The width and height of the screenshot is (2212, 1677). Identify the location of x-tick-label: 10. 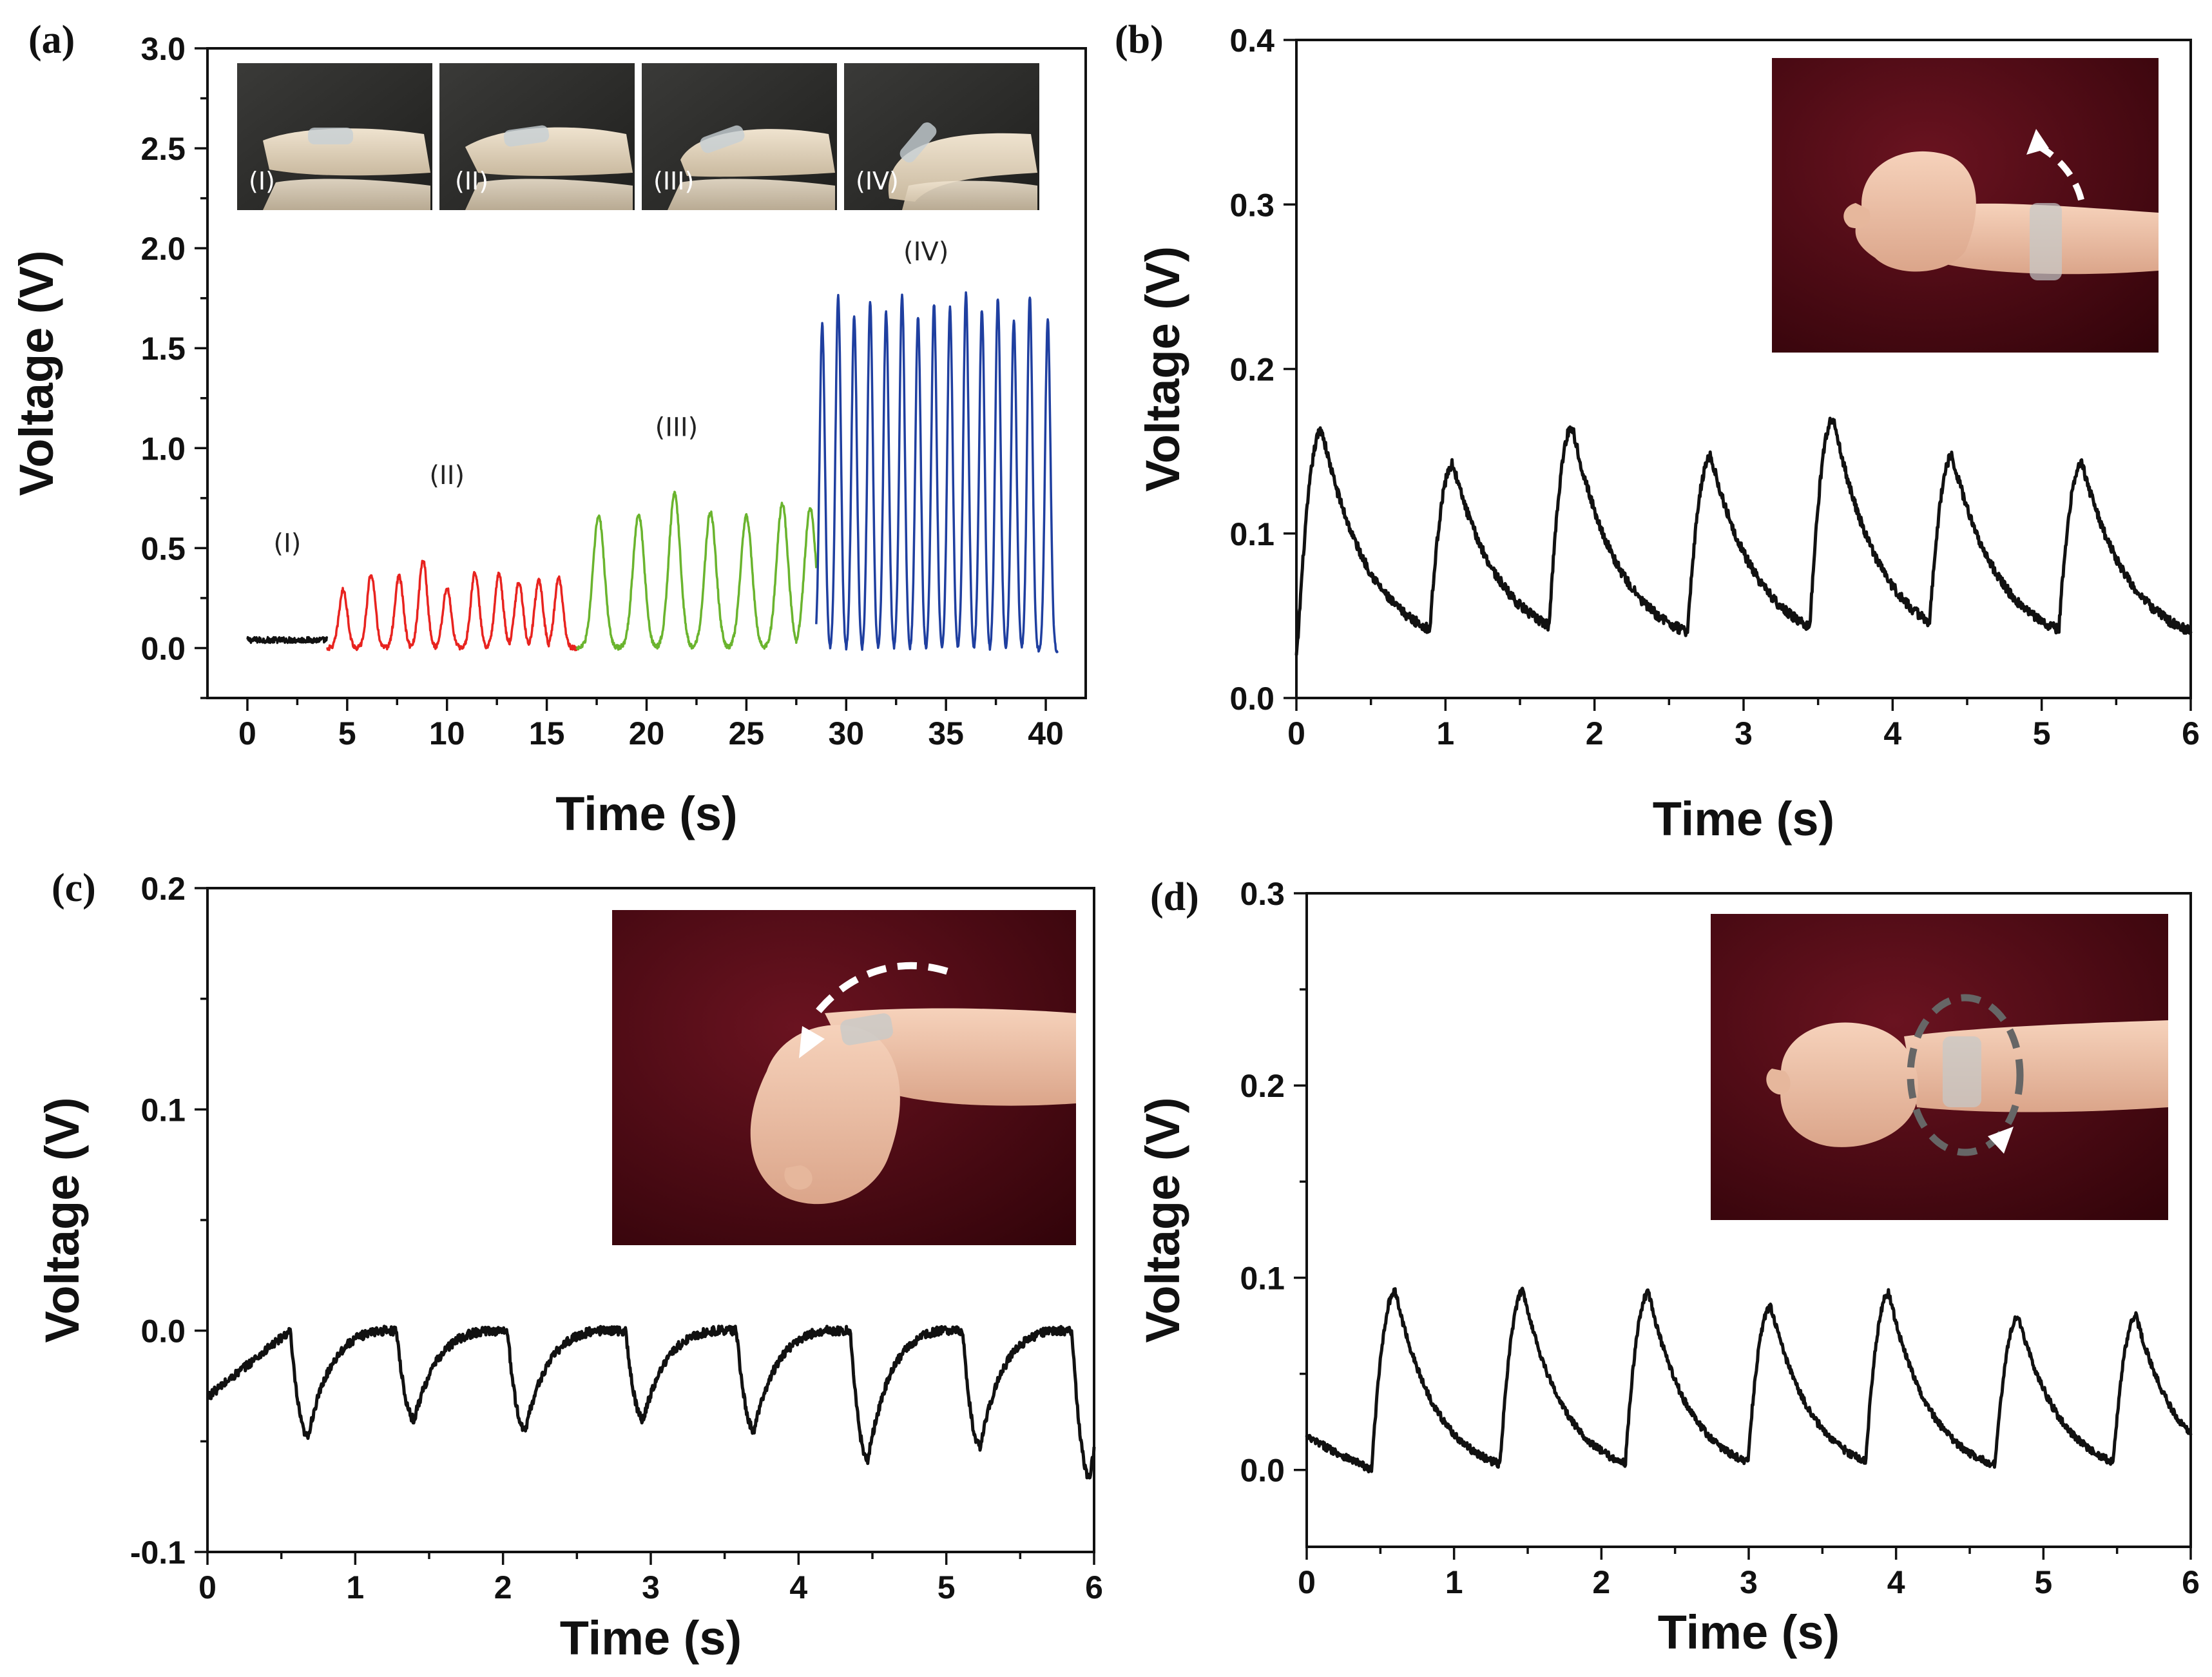
(447, 733).